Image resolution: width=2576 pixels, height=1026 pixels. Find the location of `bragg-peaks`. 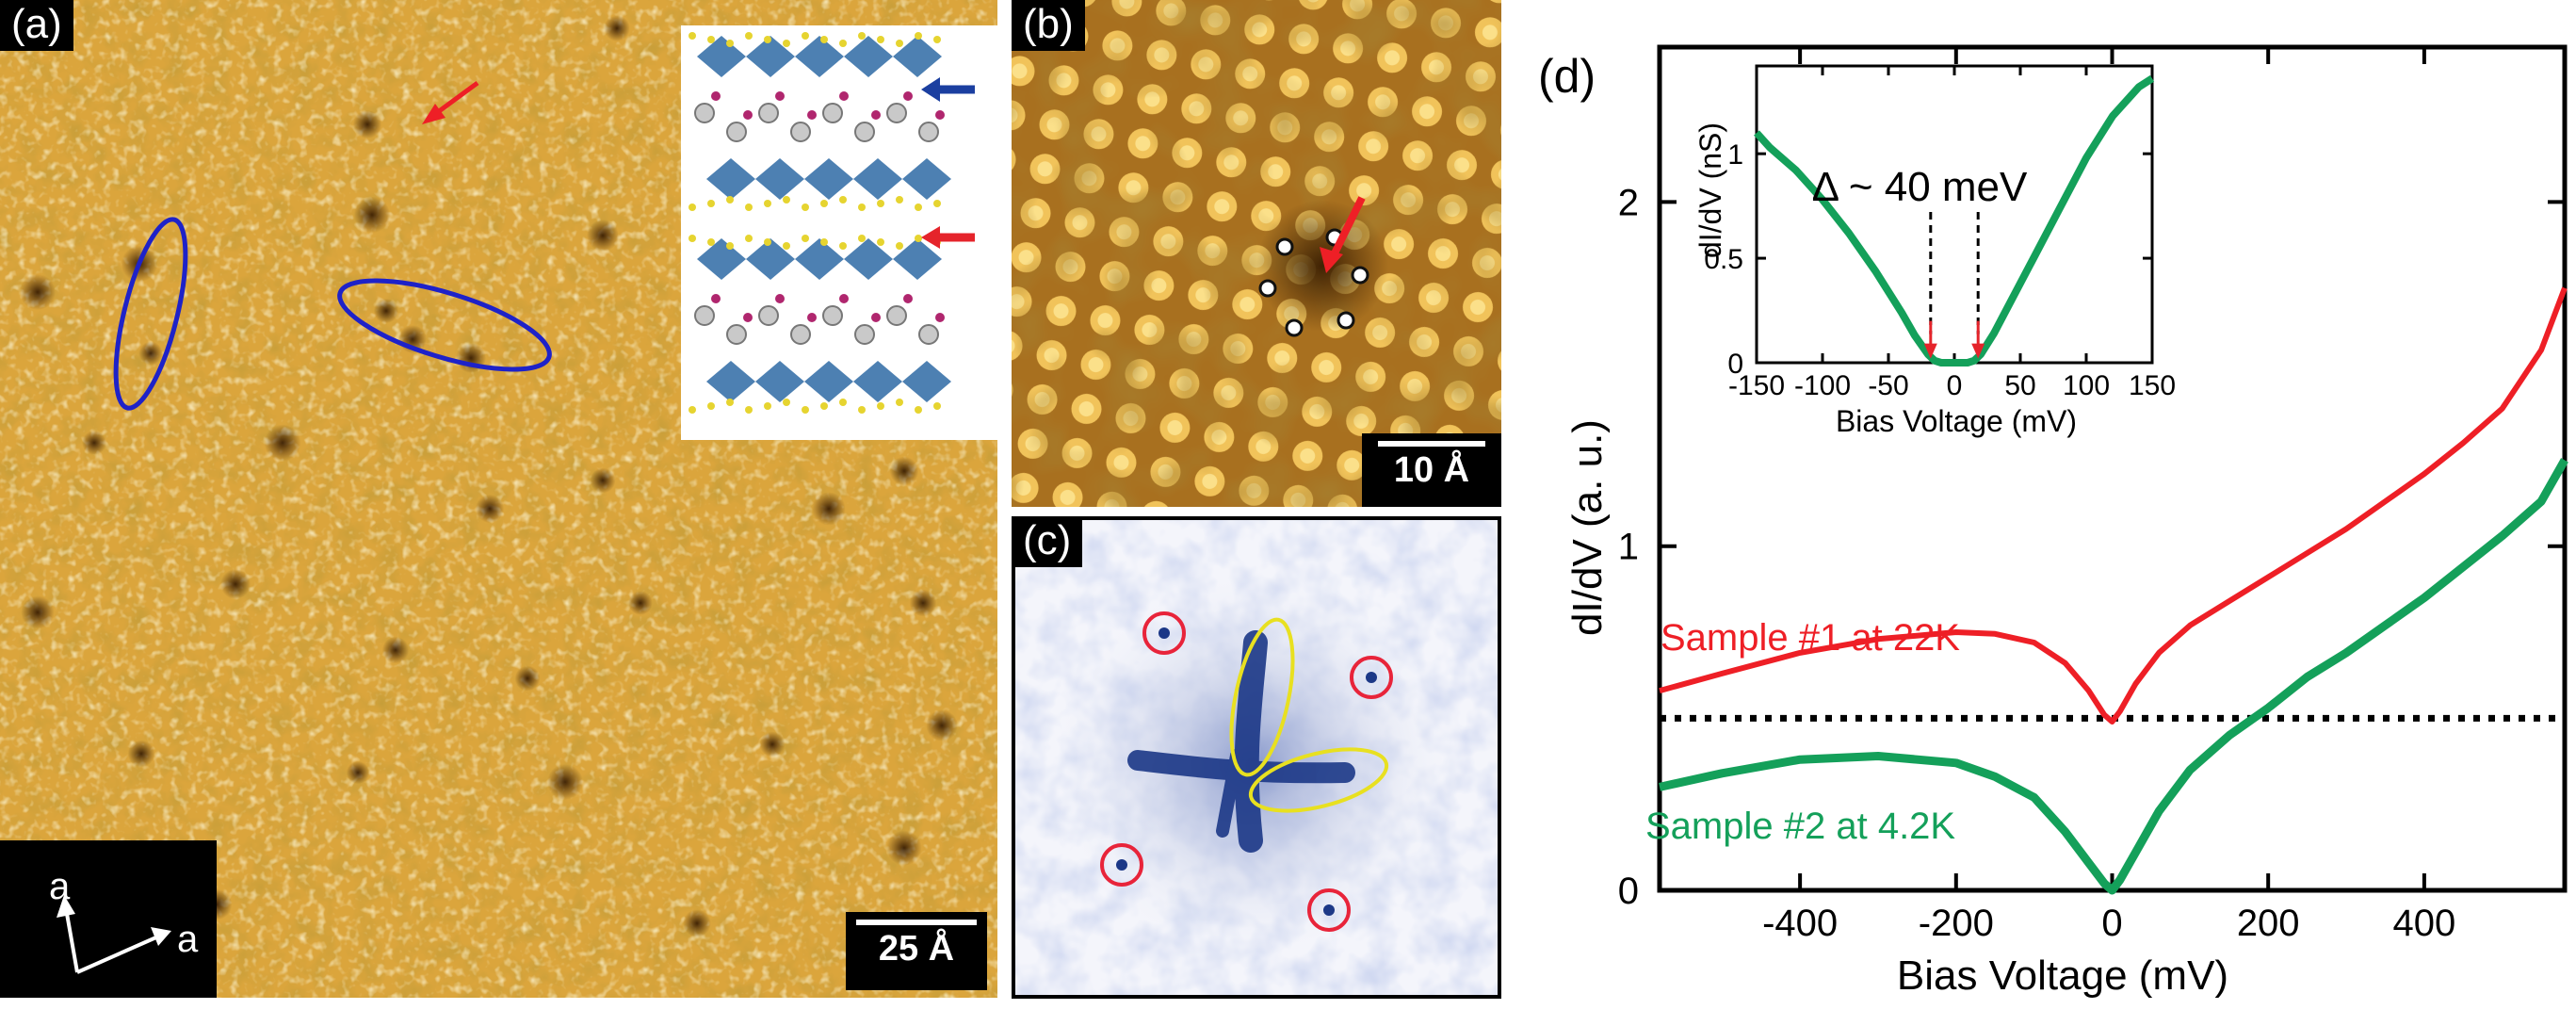

bragg-peaks is located at coordinates (1246, 771).